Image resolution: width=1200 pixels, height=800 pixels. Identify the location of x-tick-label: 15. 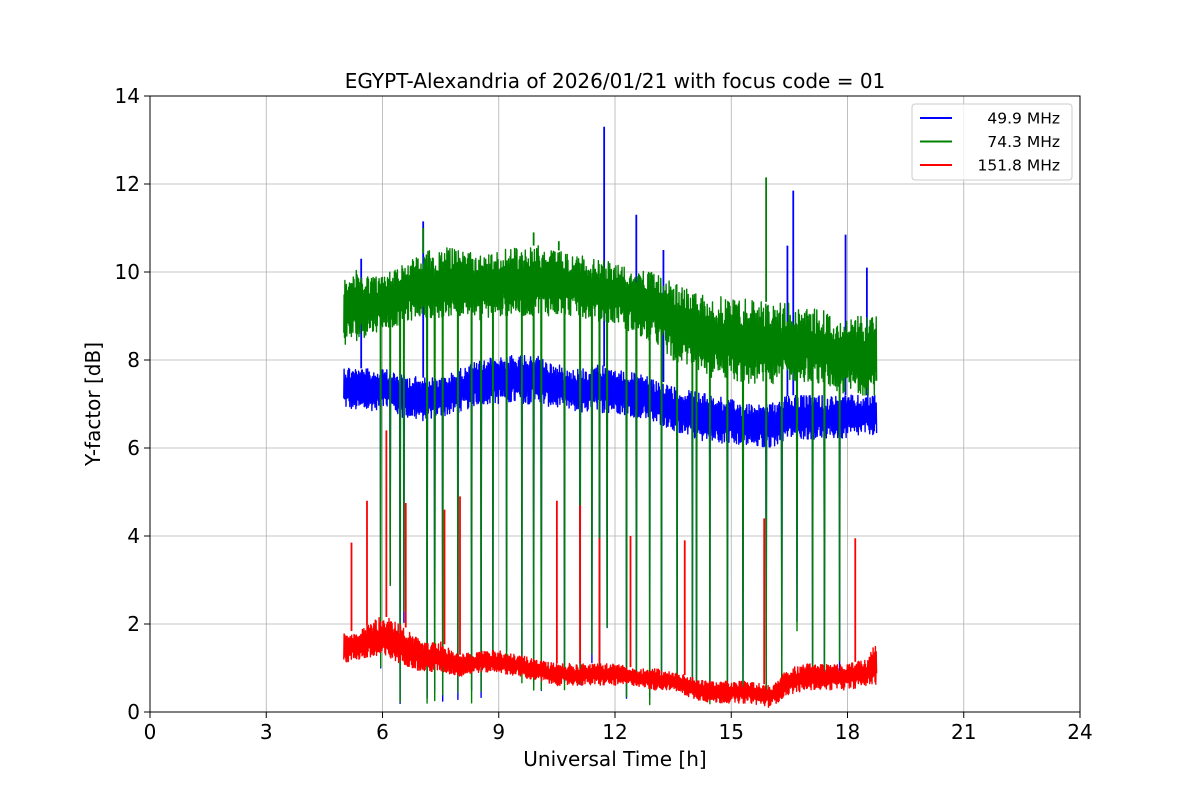
(731, 732).